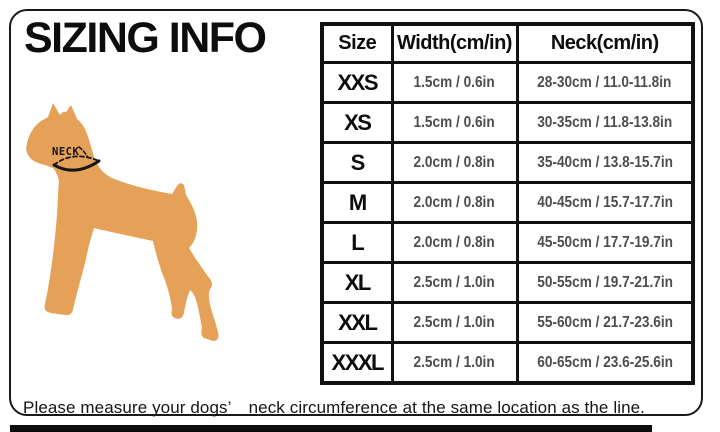 The image size is (720, 432). I want to click on collar-solid-line, so click(76, 165).